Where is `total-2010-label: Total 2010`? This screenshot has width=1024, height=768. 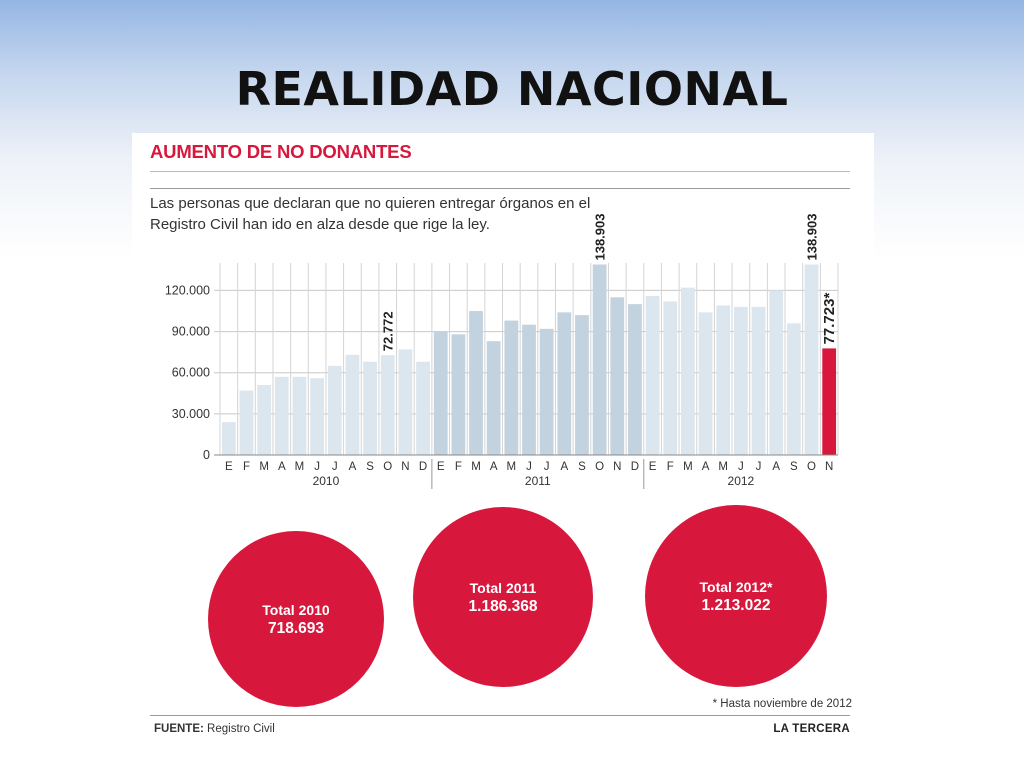
total-2010-label: Total 2010 is located at coordinates (296, 609).